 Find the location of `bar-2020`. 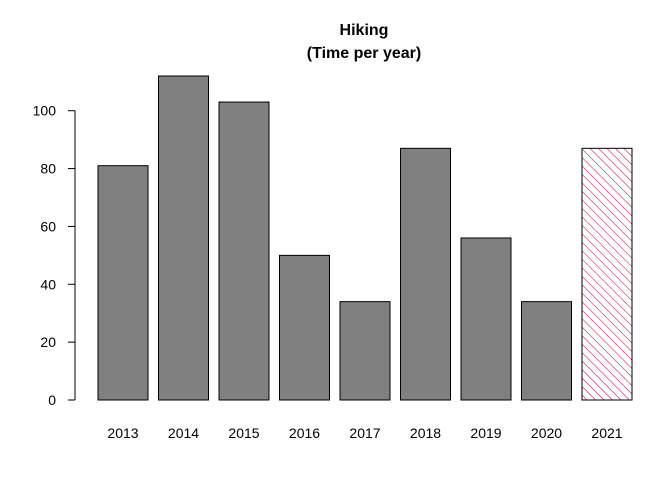

bar-2020 is located at coordinates (546, 351).